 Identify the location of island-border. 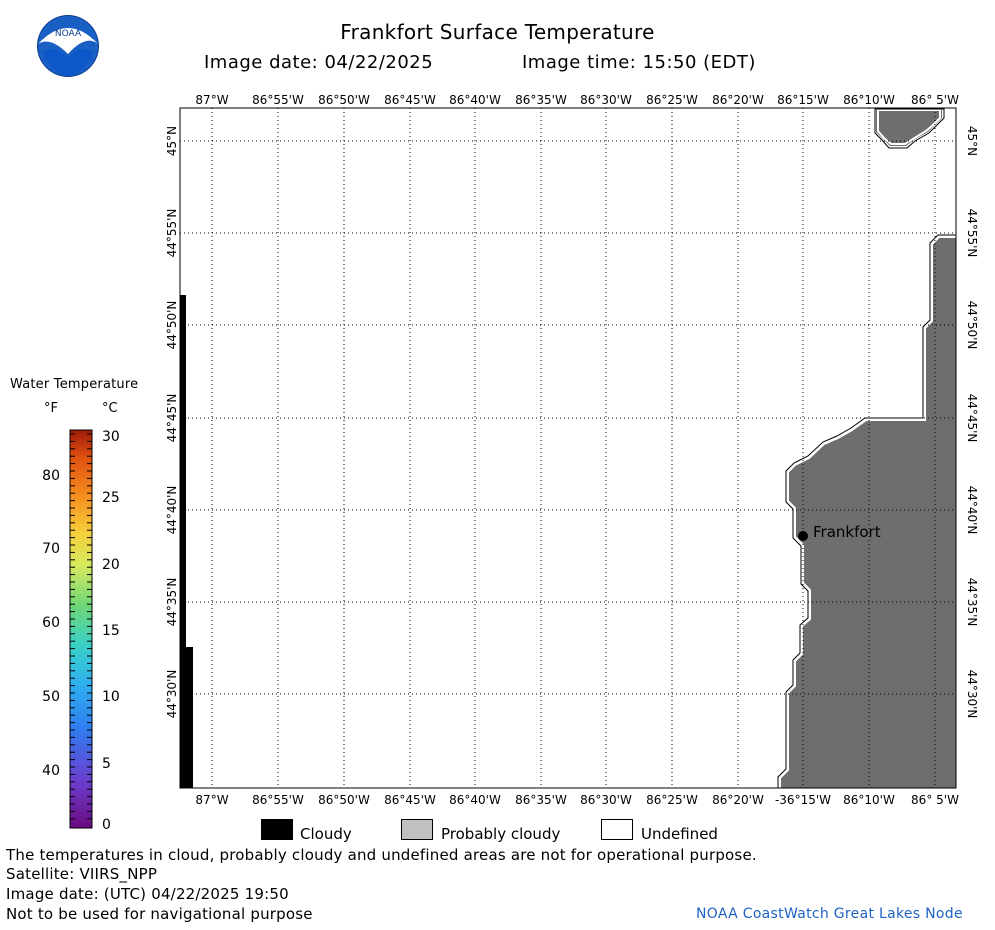
(909, 128).